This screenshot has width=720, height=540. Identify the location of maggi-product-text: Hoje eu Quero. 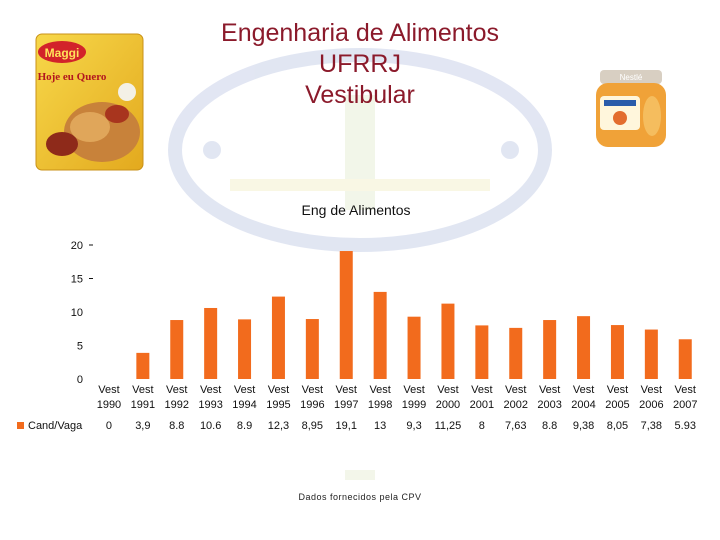
(72, 77).